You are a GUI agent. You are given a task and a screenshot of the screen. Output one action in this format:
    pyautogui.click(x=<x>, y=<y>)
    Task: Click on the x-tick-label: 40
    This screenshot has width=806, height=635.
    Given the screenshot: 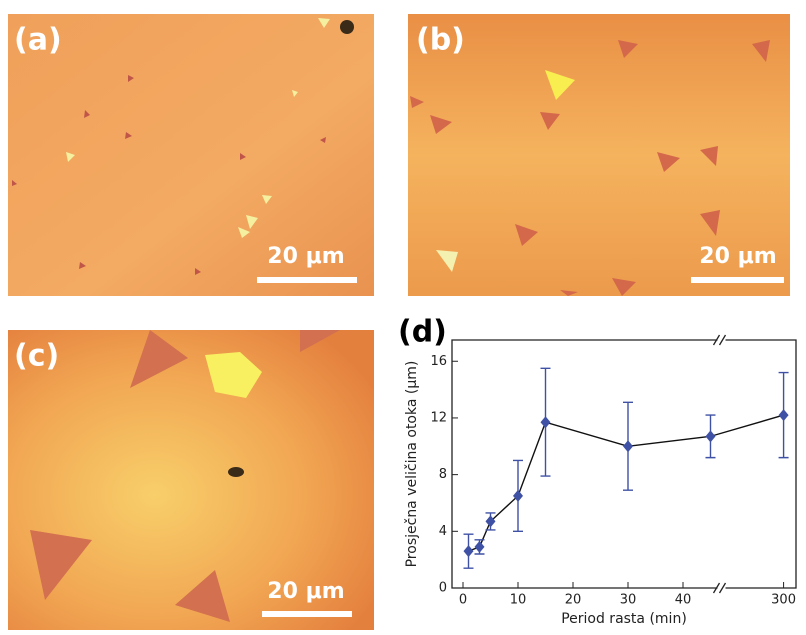 What is the action you would take?
    pyautogui.click(x=683, y=600)
    